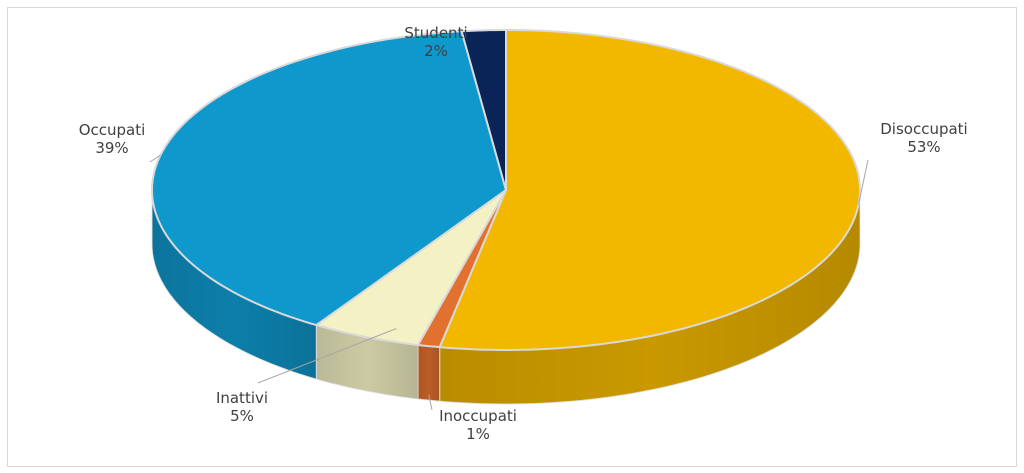 The height and width of the screenshot is (473, 1024). Describe the element at coordinates (411, 267) in the screenshot. I see `pie-slice-inattivi` at that location.